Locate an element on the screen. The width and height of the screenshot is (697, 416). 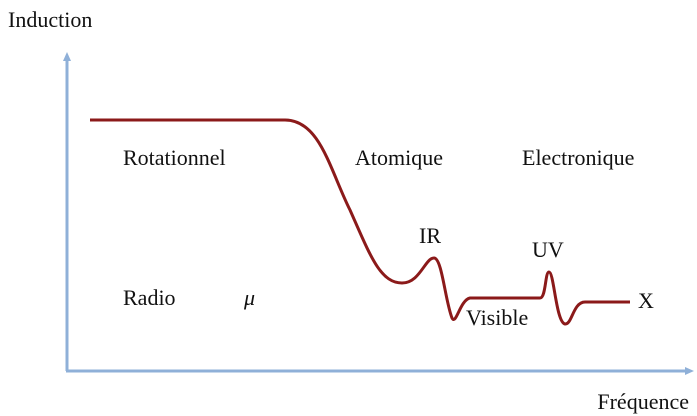
x-axis-label: Fréquence is located at coordinates (643, 401).